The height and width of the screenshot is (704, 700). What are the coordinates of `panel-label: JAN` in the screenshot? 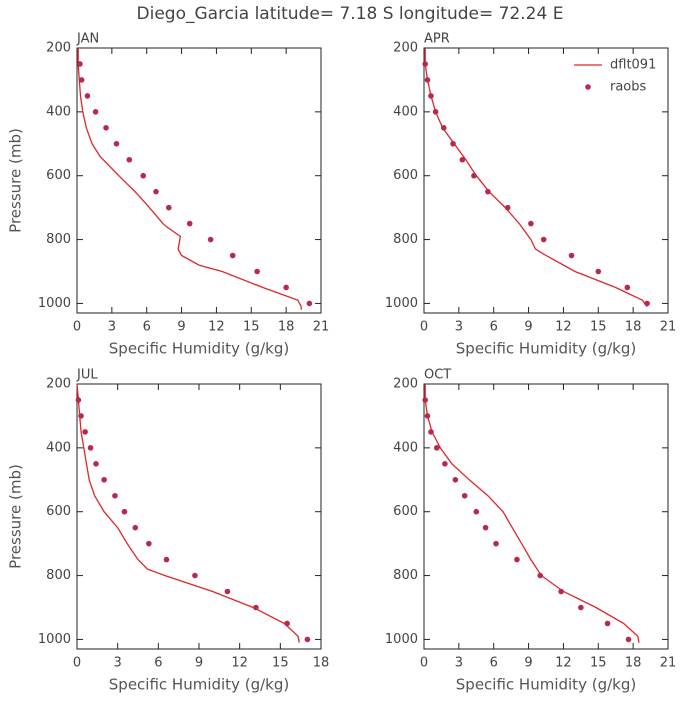 It's located at (87, 39).